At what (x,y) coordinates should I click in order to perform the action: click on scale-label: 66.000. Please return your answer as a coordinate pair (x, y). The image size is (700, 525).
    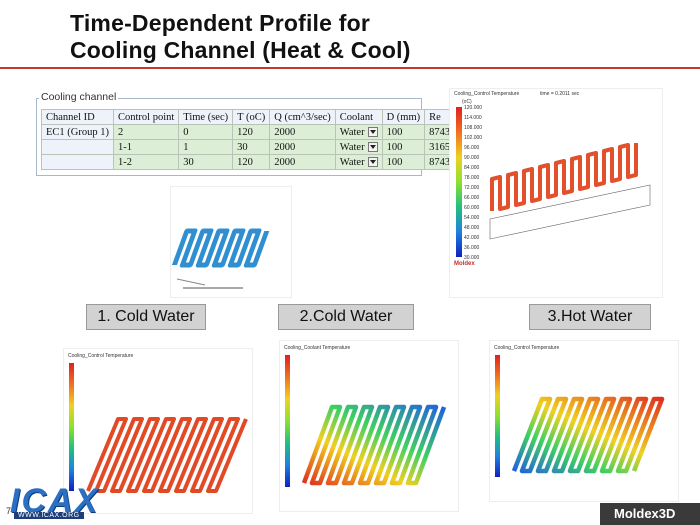
    Looking at the image, I should click on (472, 198).